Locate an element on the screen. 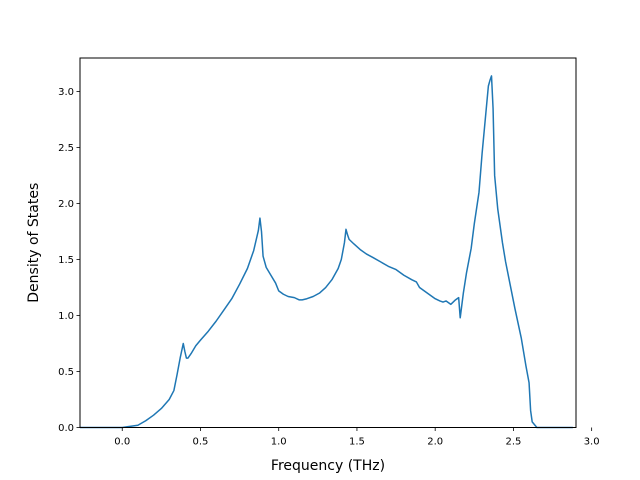 The height and width of the screenshot is (480, 640). x-tick-label: 2.5 is located at coordinates (513, 442).